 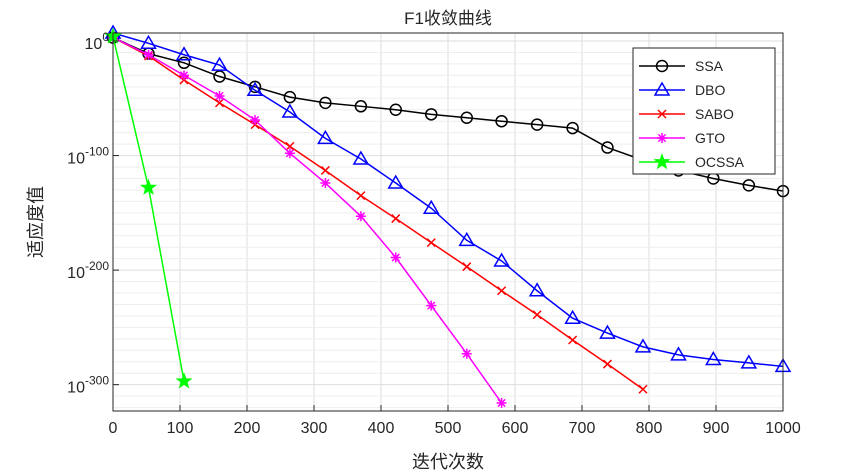 I want to click on x-tick-label: 500, so click(x=448, y=428).